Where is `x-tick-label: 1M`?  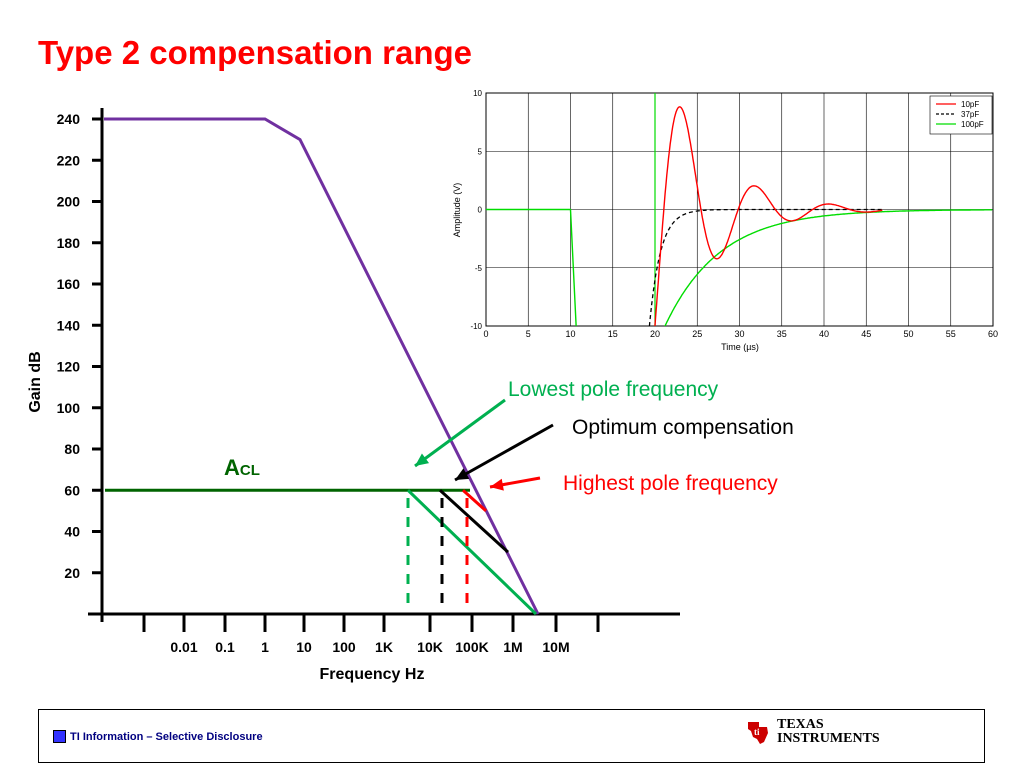 x-tick-label: 1M is located at coordinates (512, 647).